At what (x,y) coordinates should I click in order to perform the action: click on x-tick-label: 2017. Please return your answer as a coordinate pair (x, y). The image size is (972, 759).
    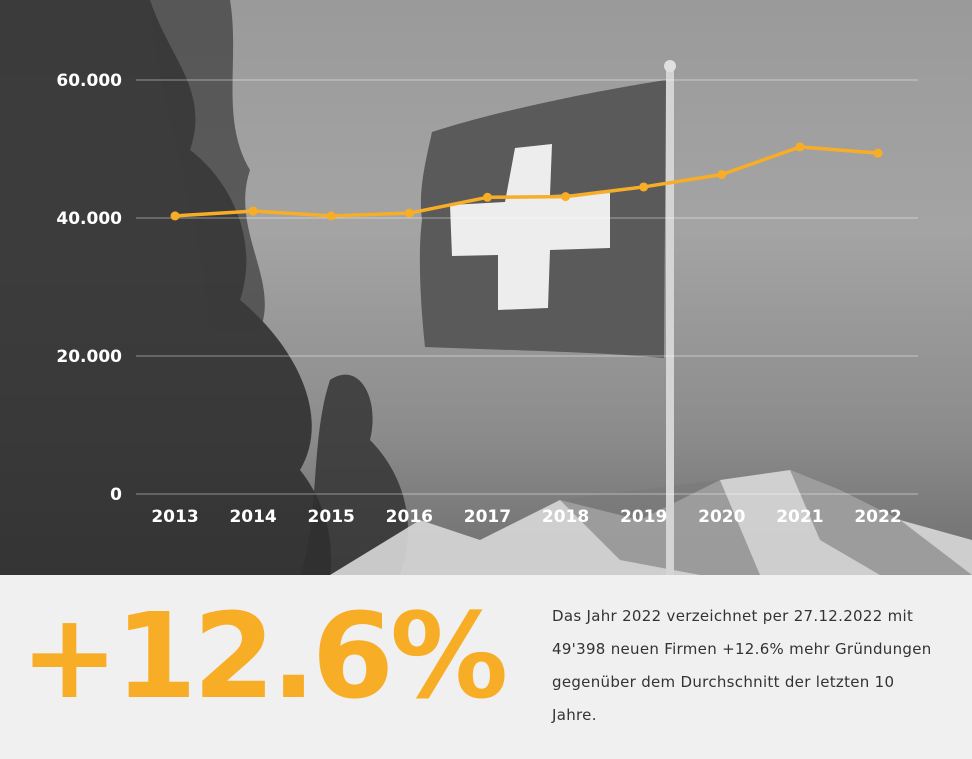
    Looking at the image, I should click on (487, 517).